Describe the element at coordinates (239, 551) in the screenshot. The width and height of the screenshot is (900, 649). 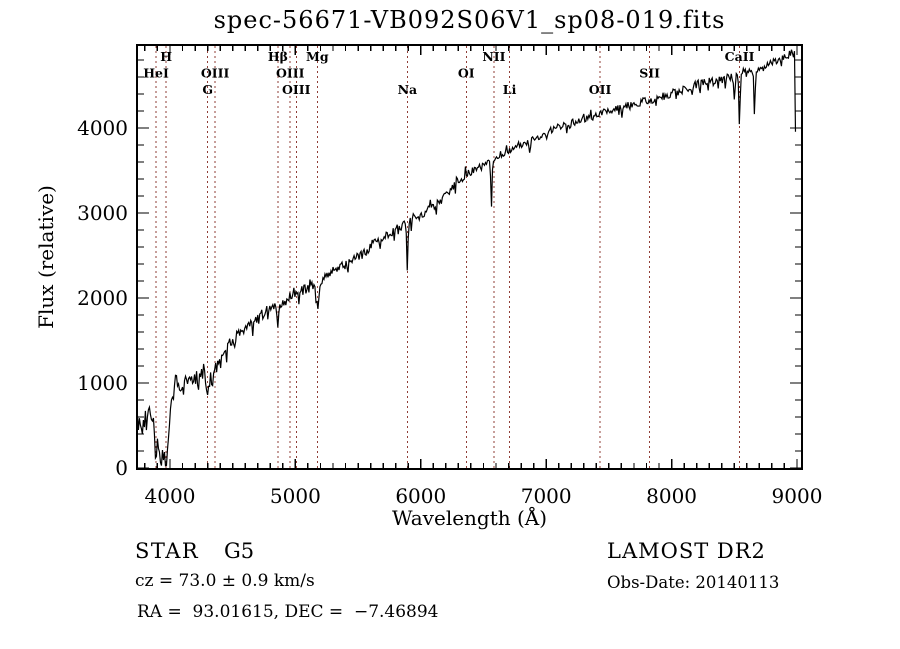
I see `object-subclass-text: G5` at that location.